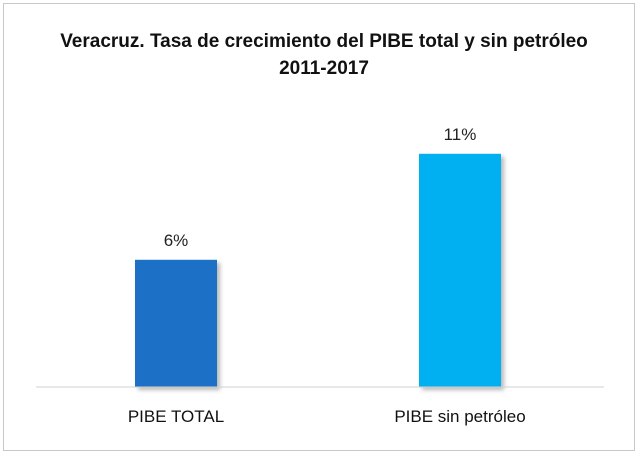 This screenshot has height=456, width=640. Describe the element at coordinates (176, 416) in the screenshot. I see `category-label-1: PIBE TOTAL` at that location.